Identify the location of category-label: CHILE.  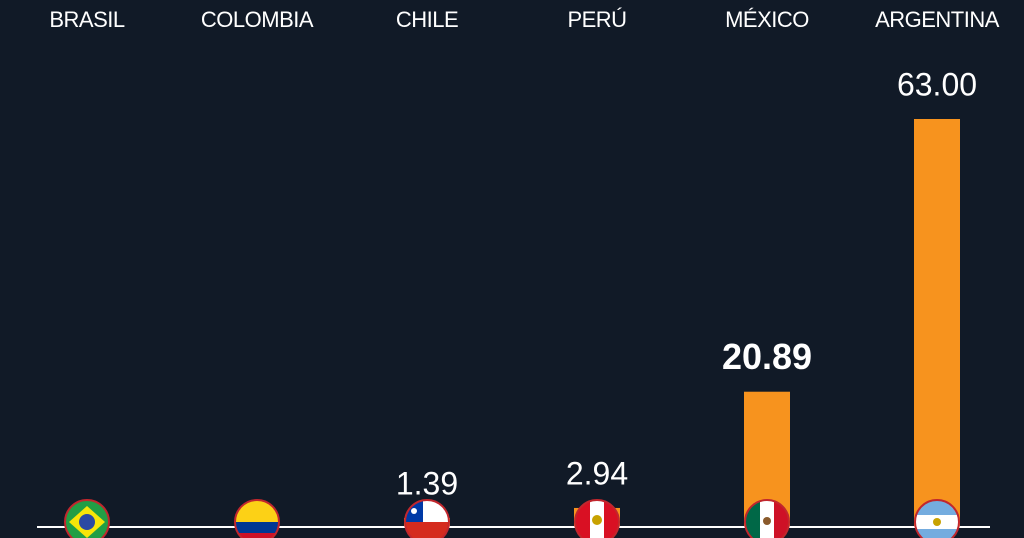
(427, 19).